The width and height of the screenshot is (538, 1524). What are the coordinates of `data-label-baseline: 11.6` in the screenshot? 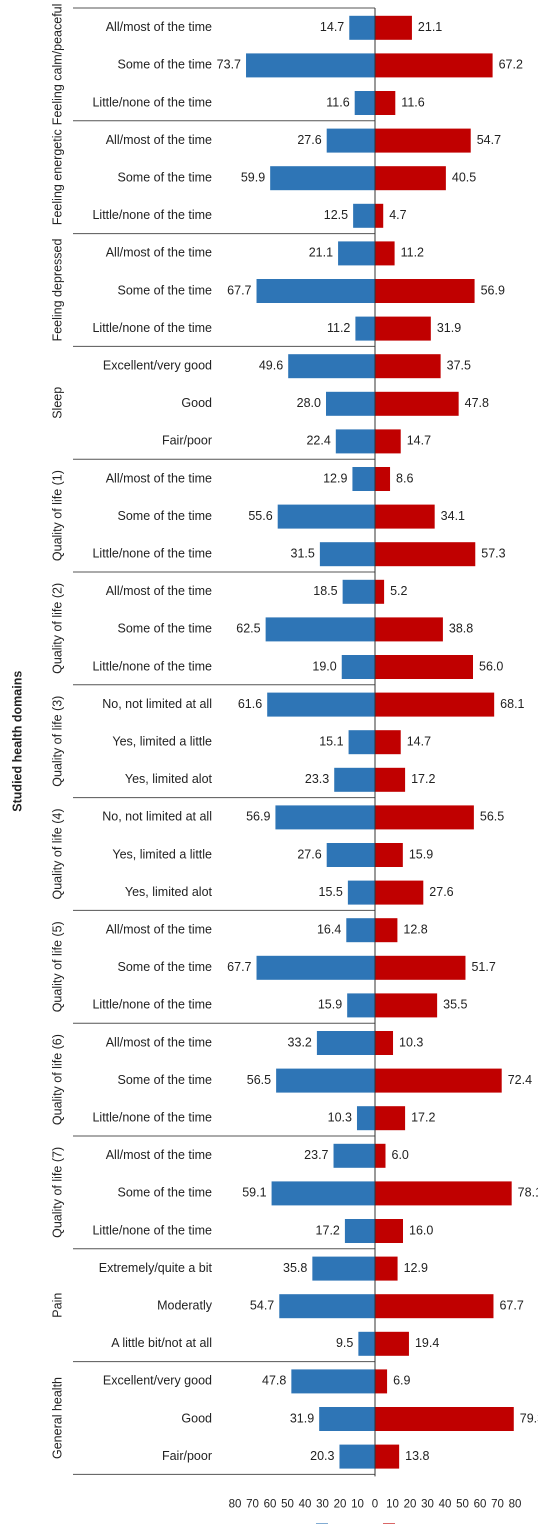 It's located at (337, 102).